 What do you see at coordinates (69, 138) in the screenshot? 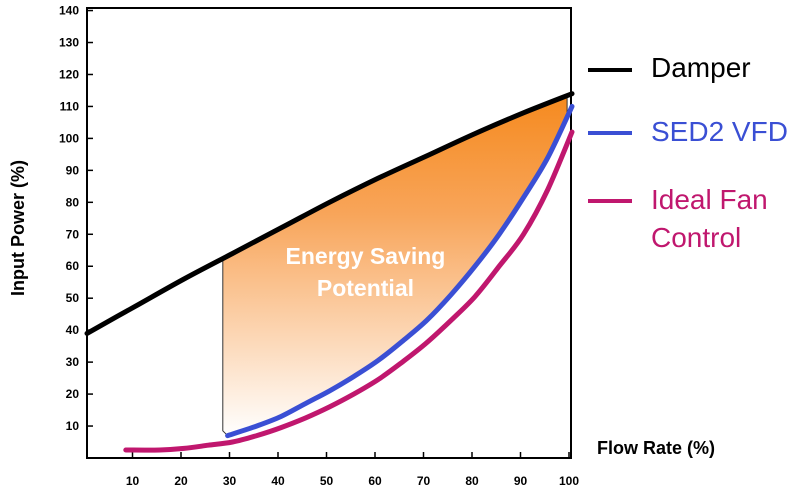
I see `y-tick-label: 100` at bounding box center [69, 138].